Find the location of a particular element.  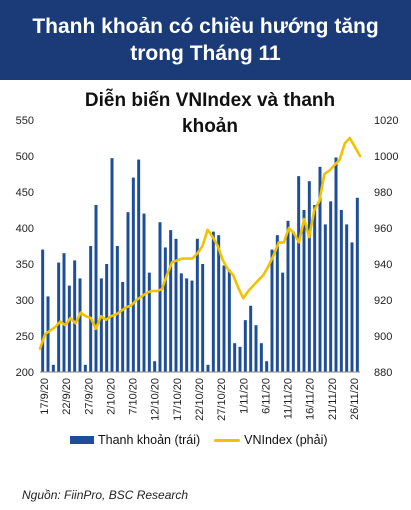

y-right-tick-label: 1000 is located at coordinates (386, 157).